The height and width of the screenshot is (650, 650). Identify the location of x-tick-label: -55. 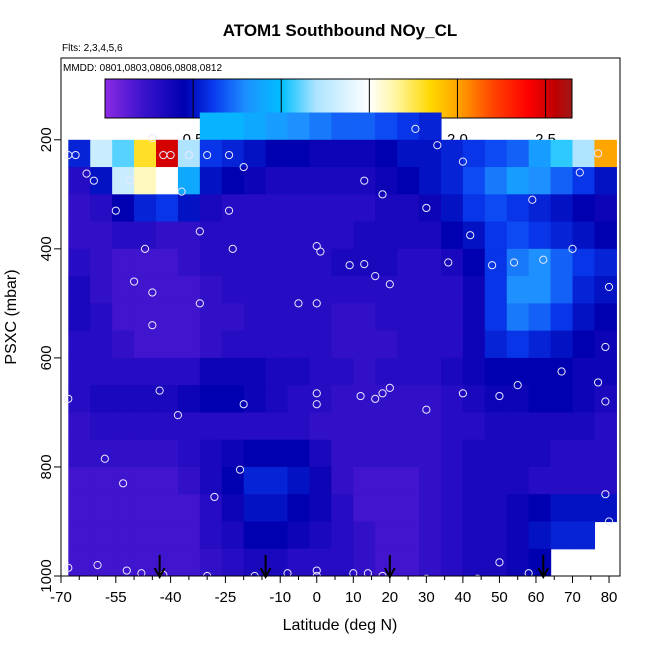
(116, 597).